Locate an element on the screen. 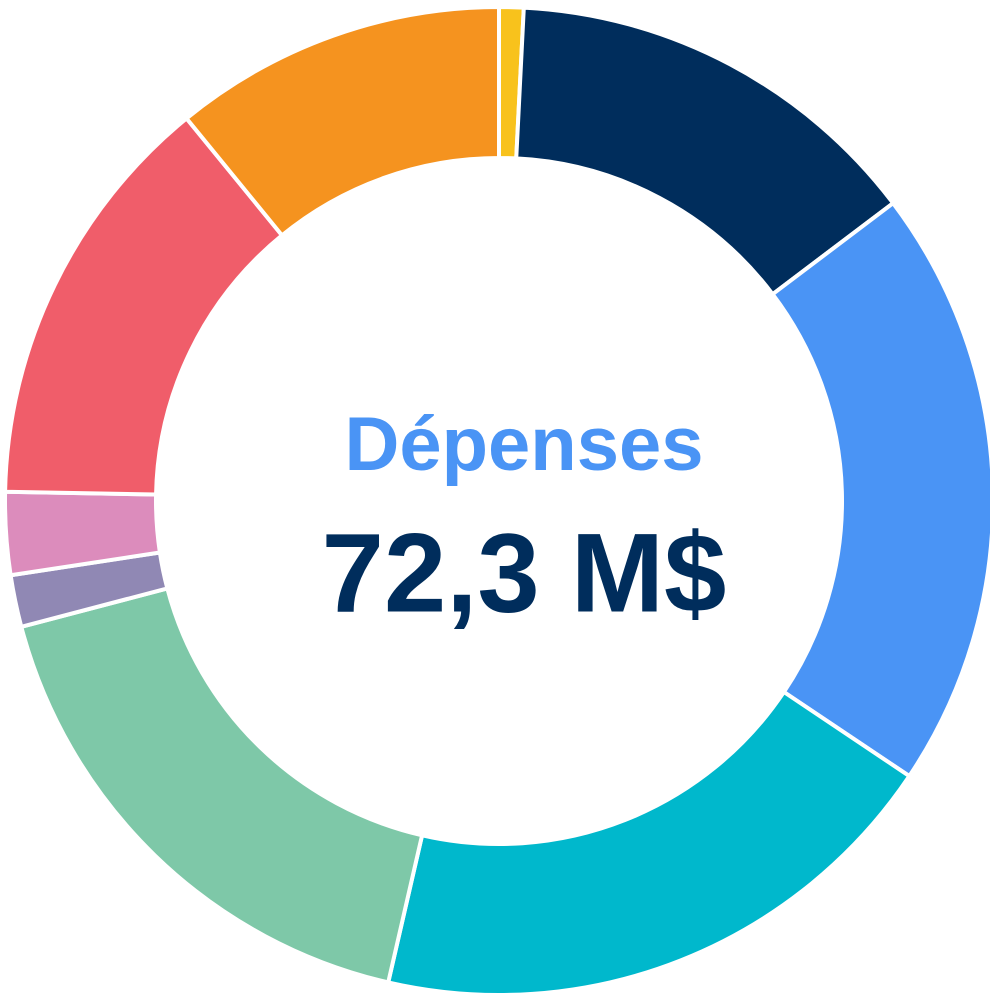 The image size is (990, 1001). center-total: 72,3 M$ is located at coordinates (524, 573).